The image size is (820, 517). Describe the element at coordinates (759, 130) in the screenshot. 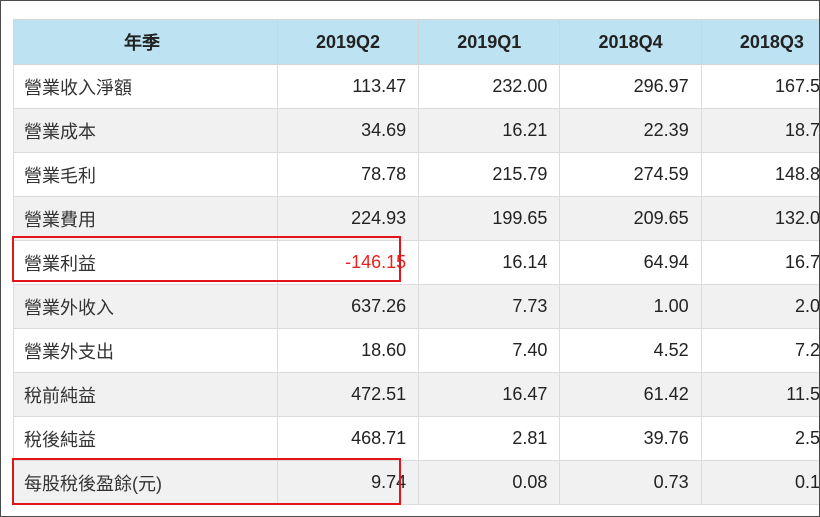

I see `cell-value: 18.74` at that location.